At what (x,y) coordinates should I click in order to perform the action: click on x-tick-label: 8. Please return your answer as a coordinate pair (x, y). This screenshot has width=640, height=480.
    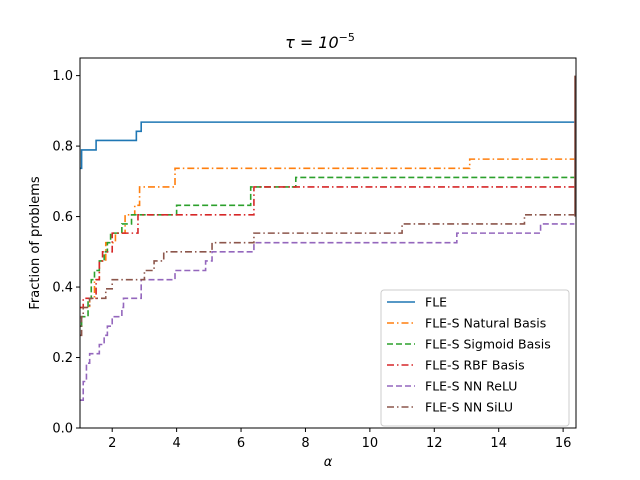
    Looking at the image, I should click on (305, 443).